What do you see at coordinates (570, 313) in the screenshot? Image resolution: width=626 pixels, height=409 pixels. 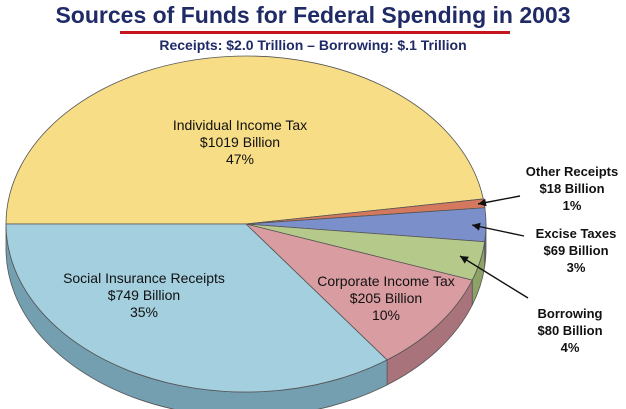 I see `slice-label-3-line-0: Borrowing` at bounding box center [570, 313].